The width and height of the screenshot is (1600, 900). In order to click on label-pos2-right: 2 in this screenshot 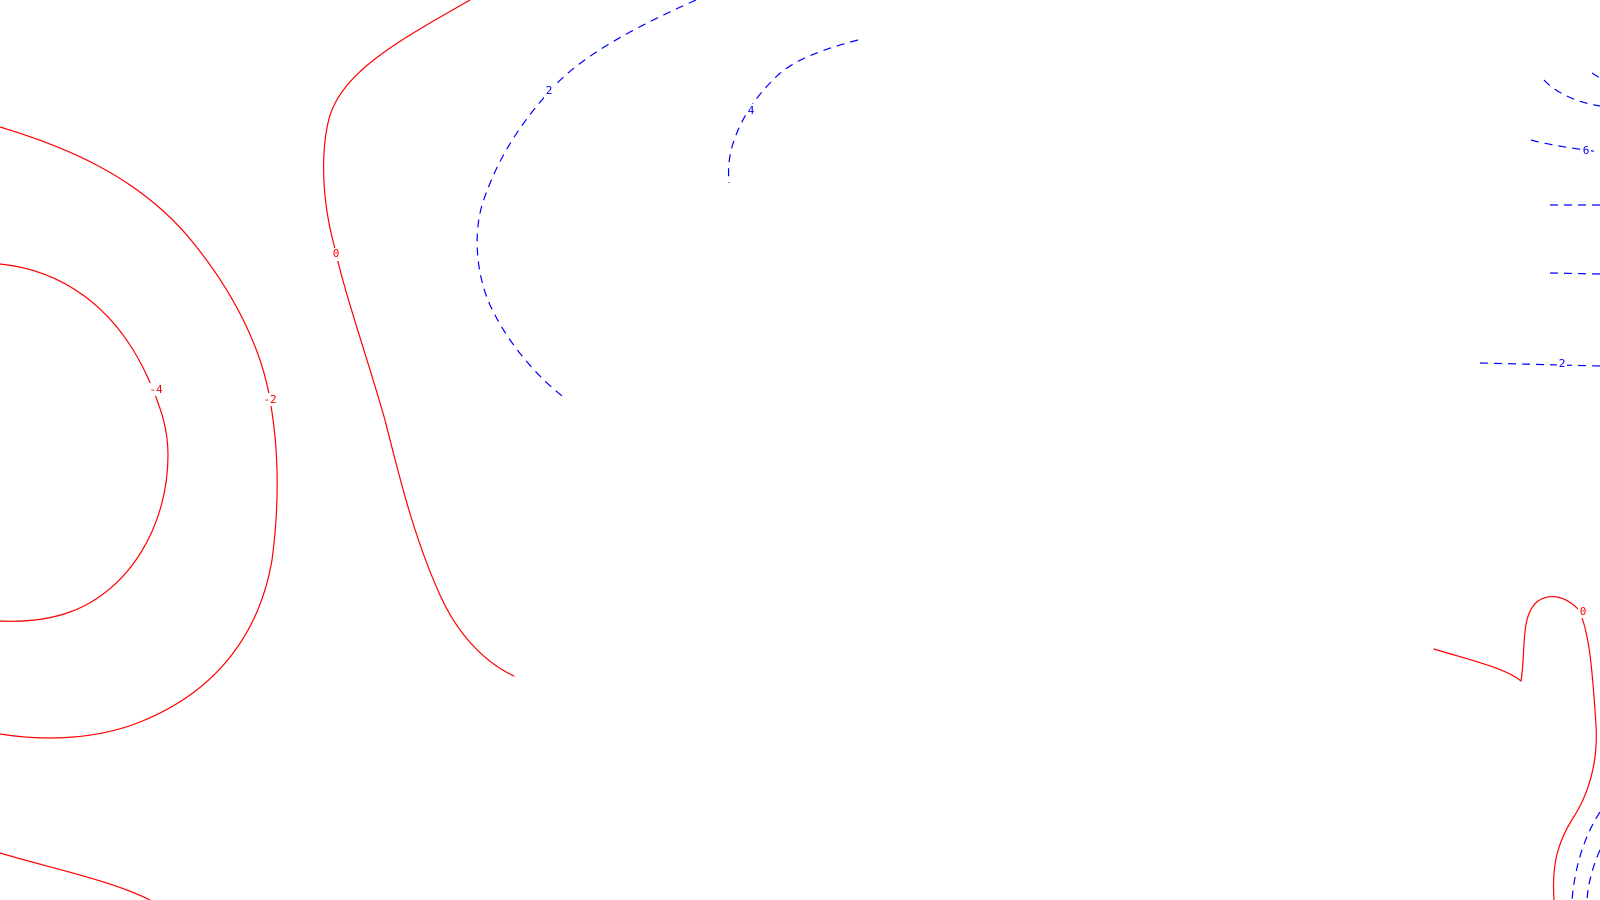, I will do `click(1562, 363)`.